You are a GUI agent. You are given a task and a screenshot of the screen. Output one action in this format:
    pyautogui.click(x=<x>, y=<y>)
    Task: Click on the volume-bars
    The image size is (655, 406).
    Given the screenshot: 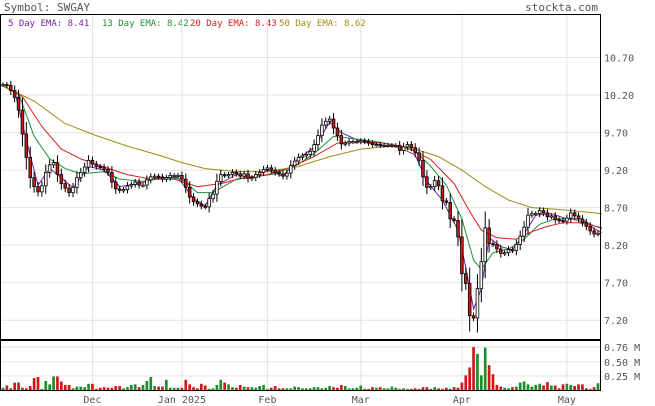 What is the action you would take?
    pyautogui.click(x=300, y=368)
    